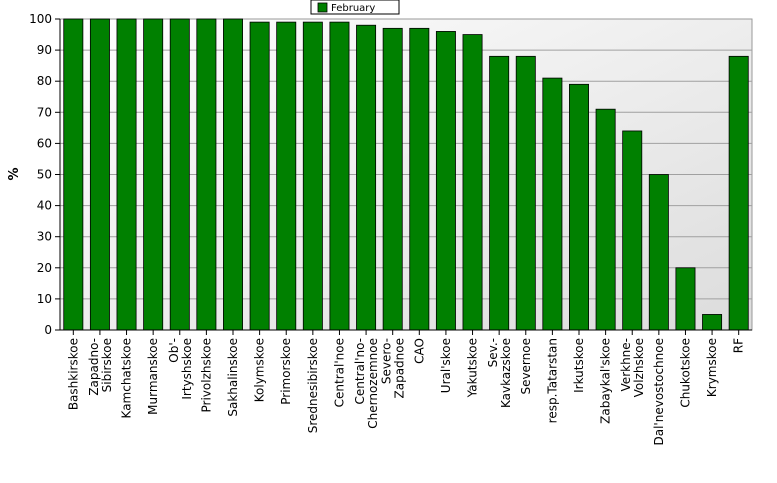 The width and height of the screenshot is (777, 483). I want to click on x-tick-label: resp.Tatarstan, so click(552, 380).